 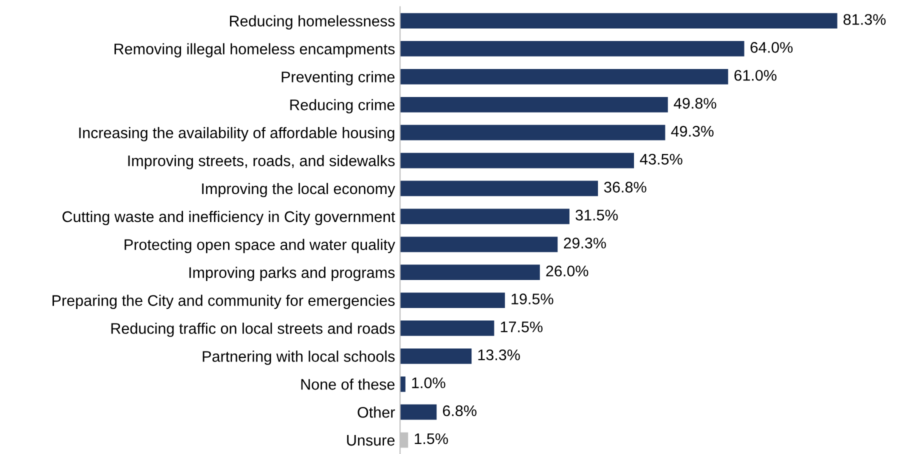 What do you see at coordinates (771, 47) in the screenshot?
I see `data-label: 64.0%` at bounding box center [771, 47].